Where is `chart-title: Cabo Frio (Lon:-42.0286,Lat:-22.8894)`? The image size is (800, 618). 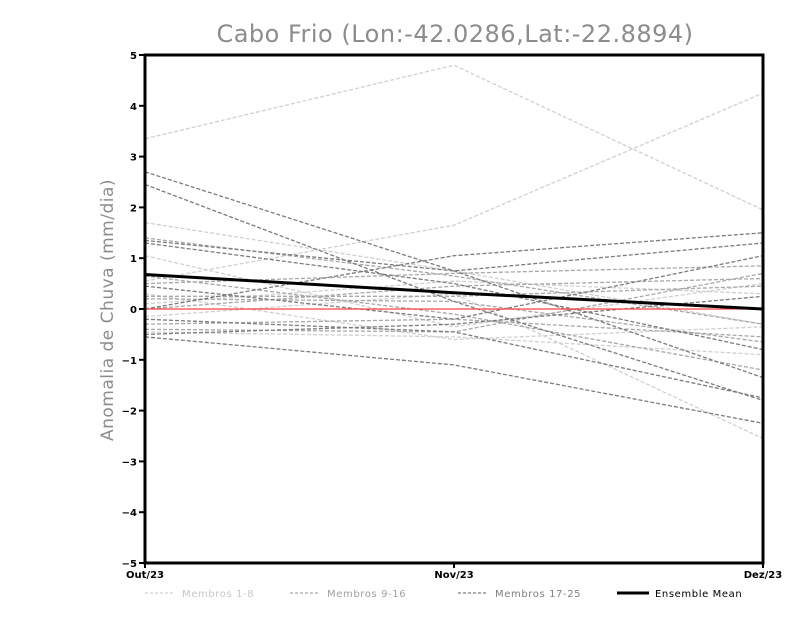
chart-title: Cabo Frio (Lon:-42.0286,Lat:-22.8894) is located at coordinates (454, 34).